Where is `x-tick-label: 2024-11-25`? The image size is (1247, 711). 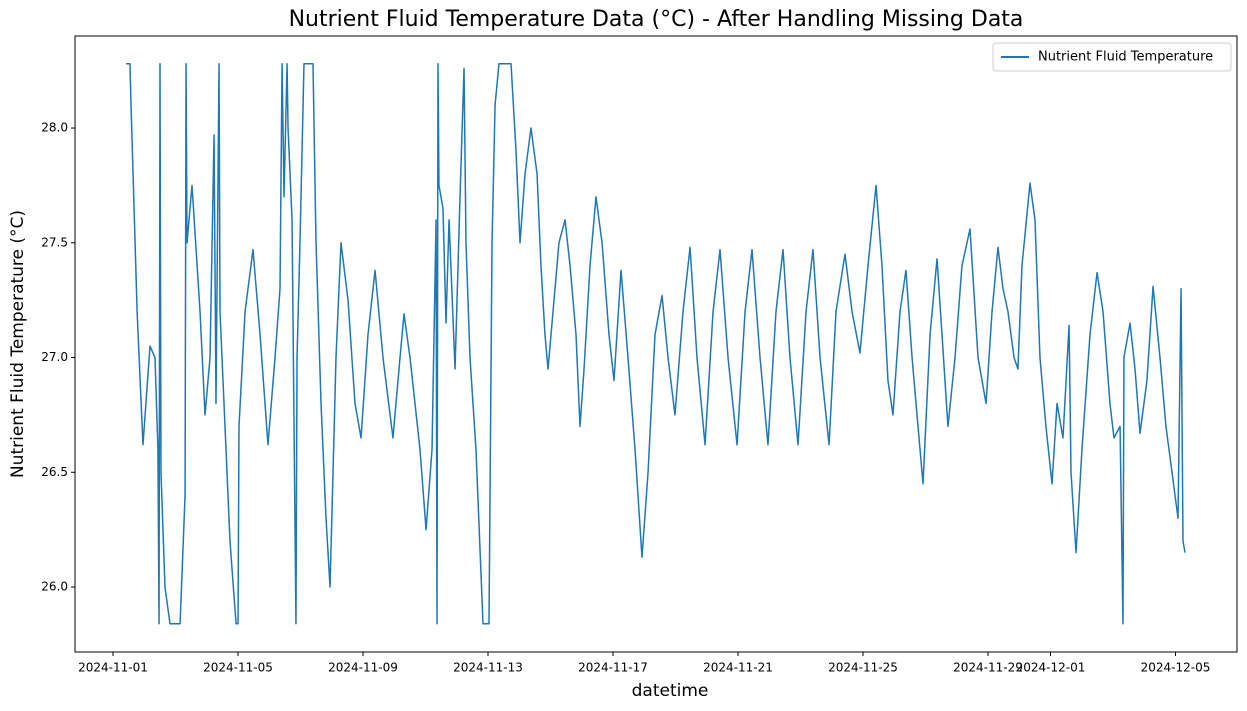
x-tick-label: 2024-11-25 is located at coordinates (863, 668).